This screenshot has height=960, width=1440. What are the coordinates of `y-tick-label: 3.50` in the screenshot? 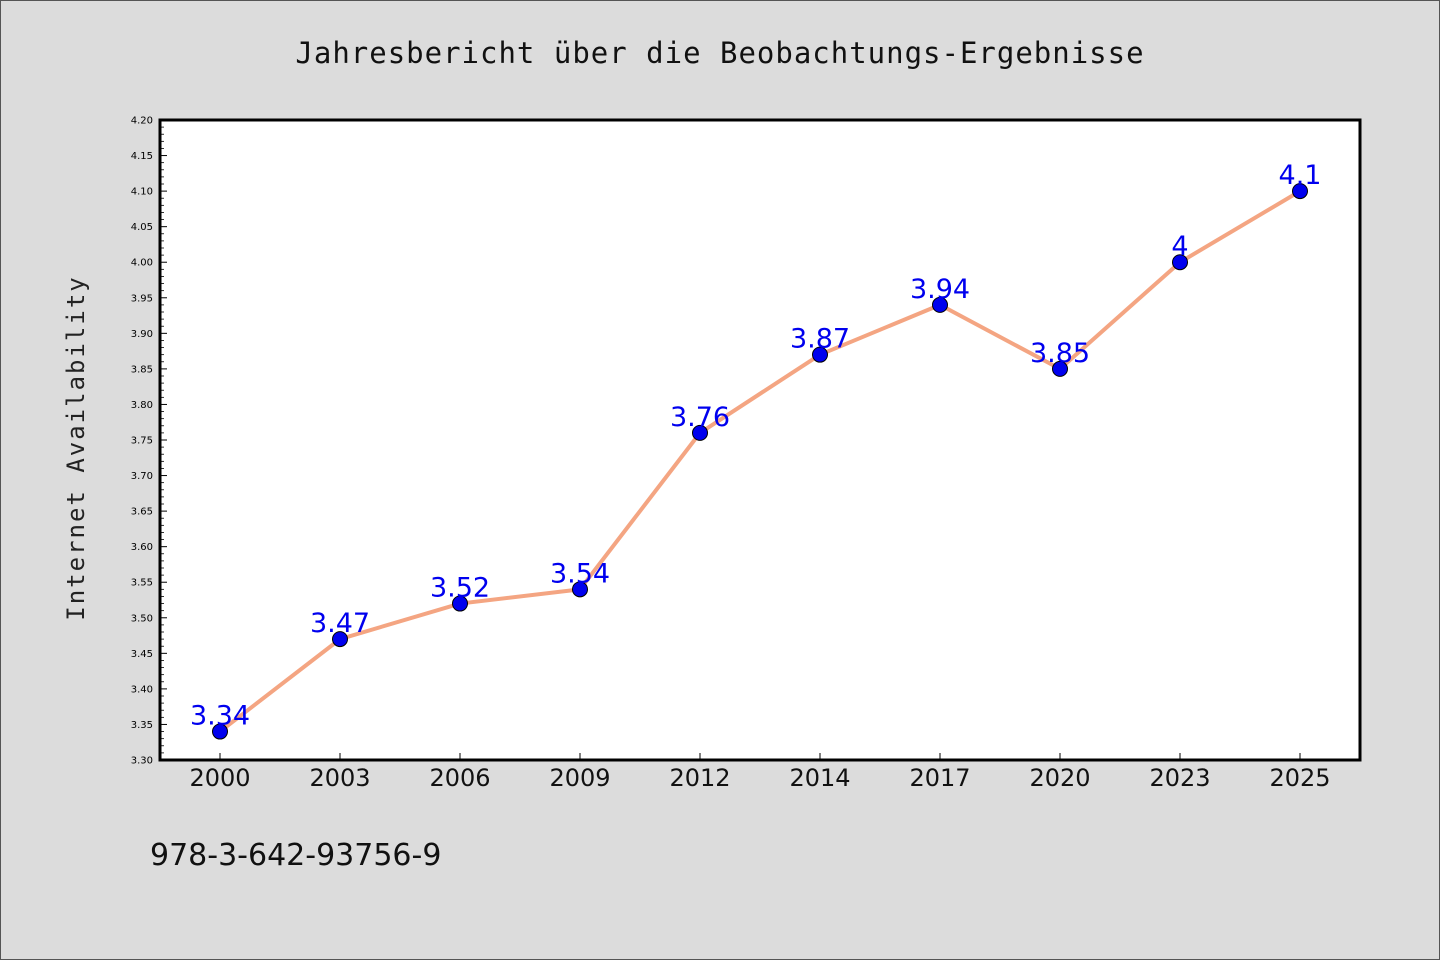 It's located at (142, 618).